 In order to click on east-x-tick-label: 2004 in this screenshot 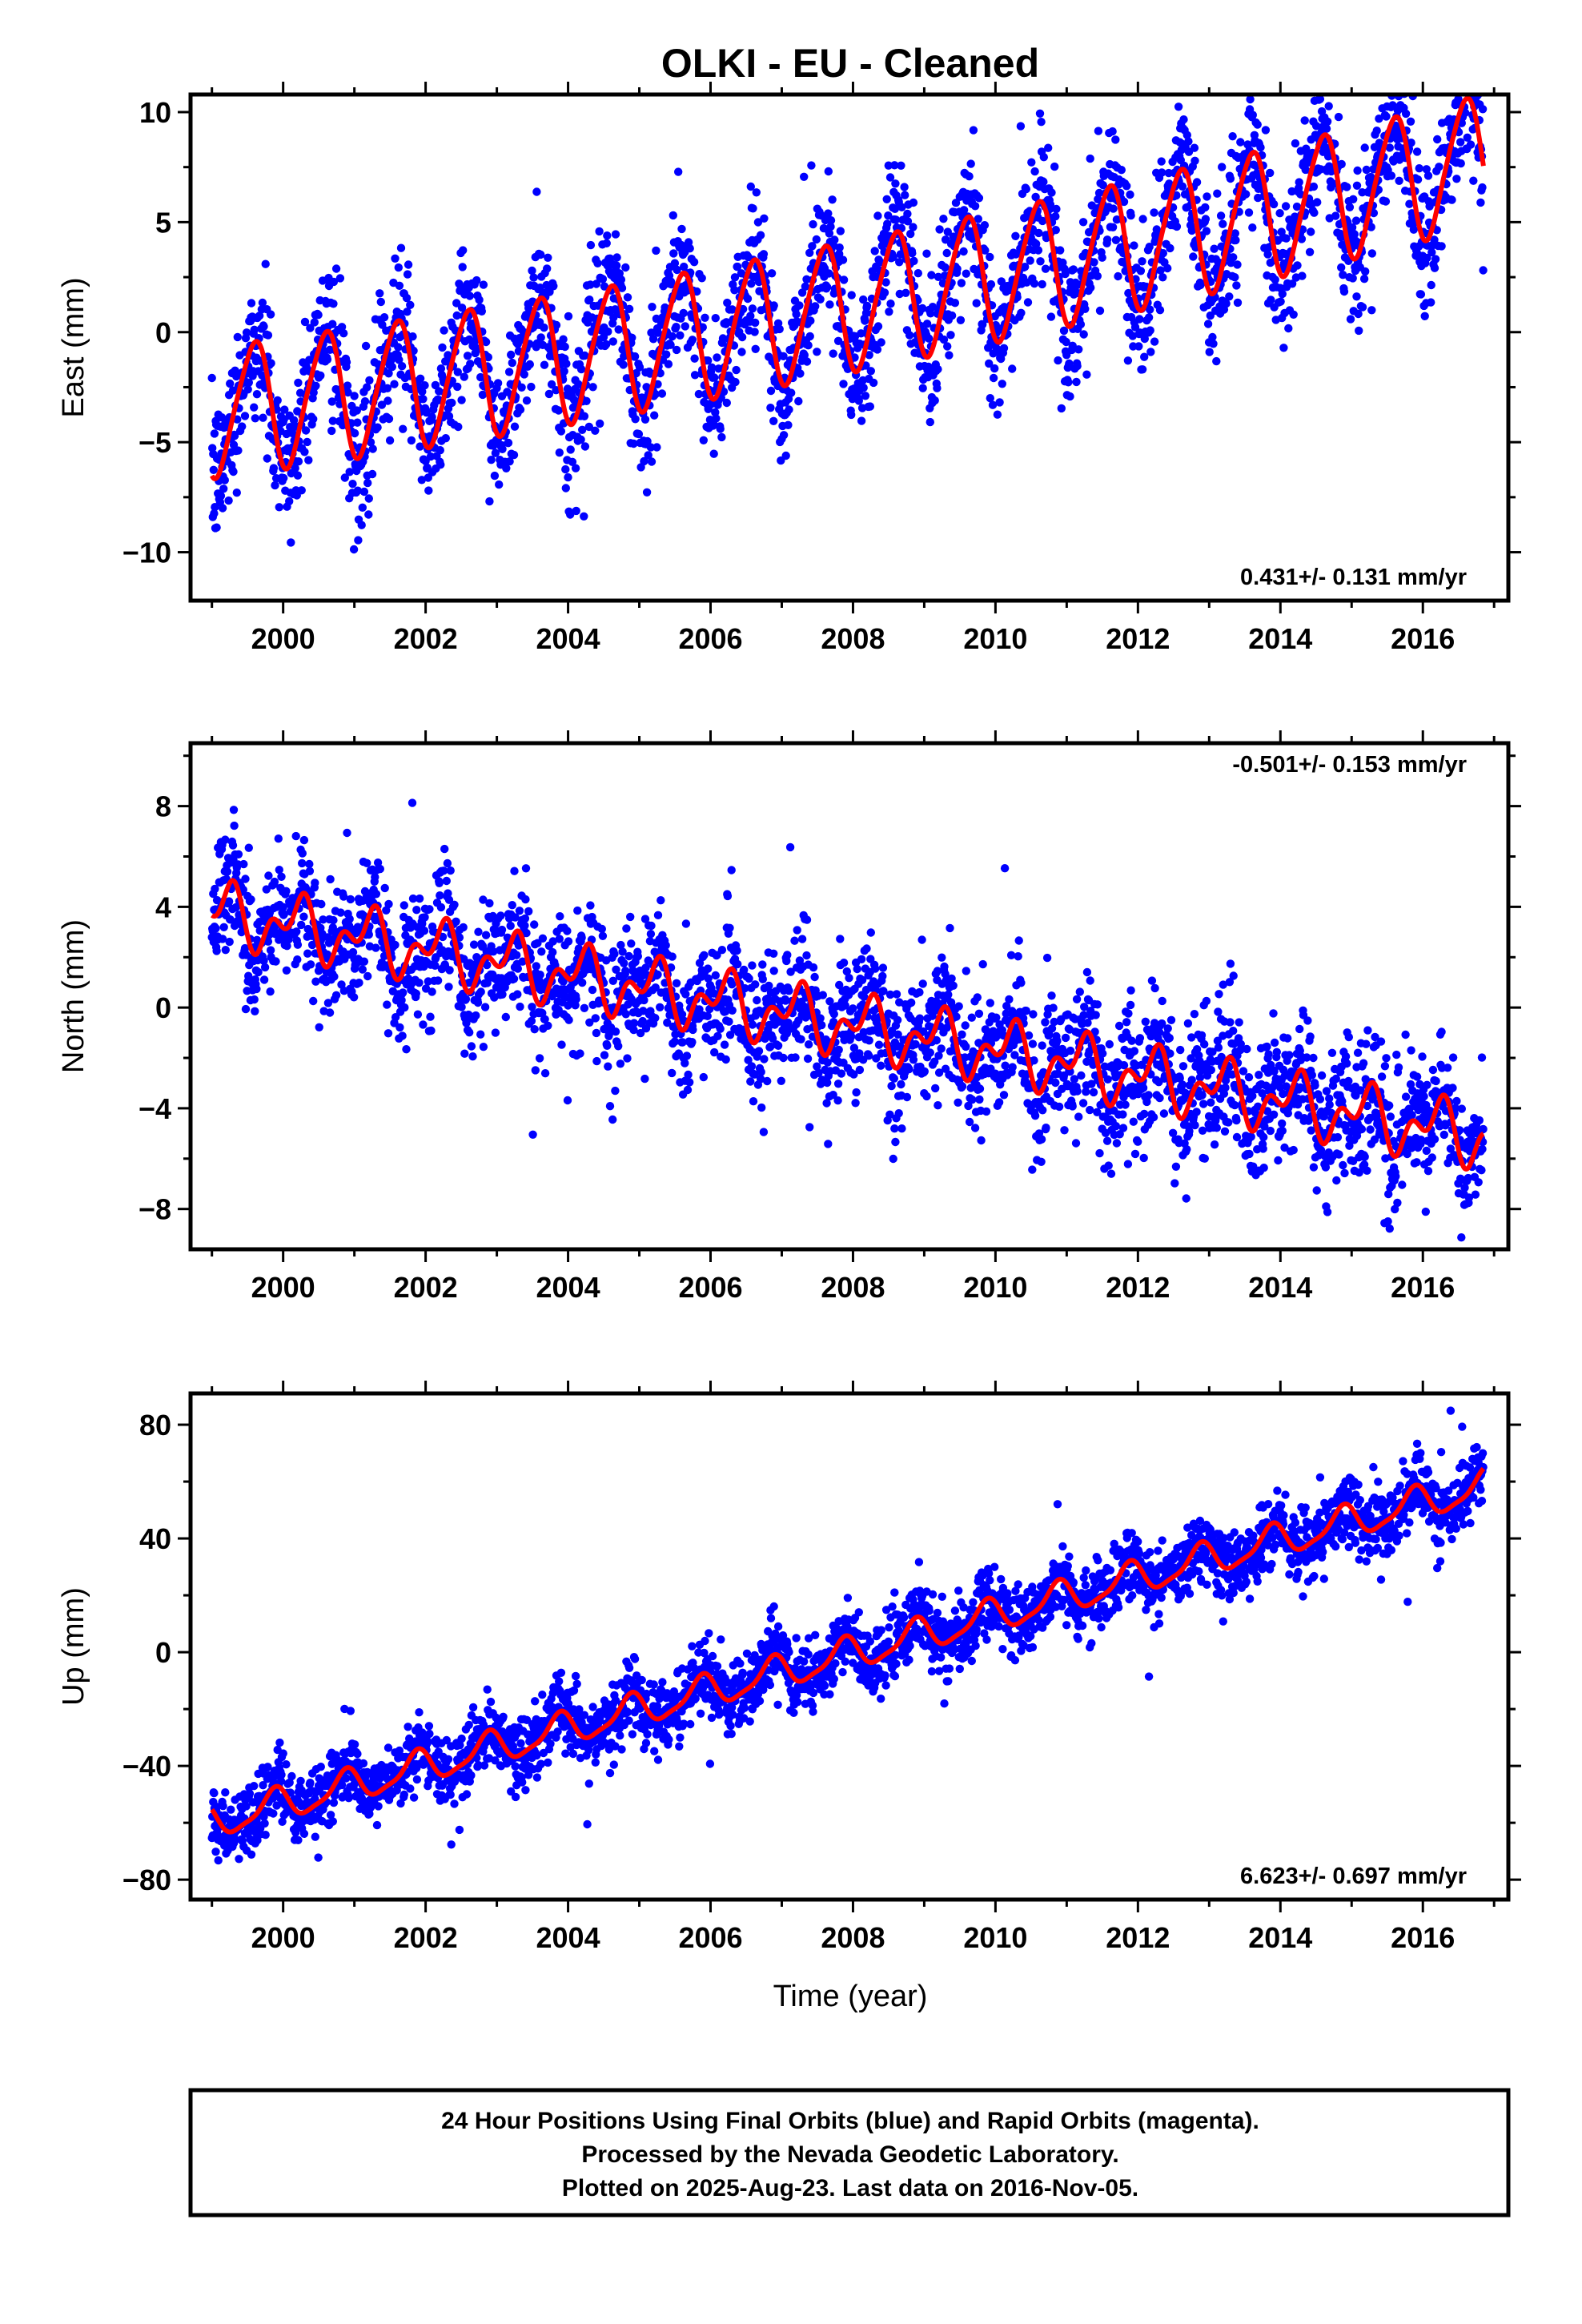, I will do `click(568, 638)`.